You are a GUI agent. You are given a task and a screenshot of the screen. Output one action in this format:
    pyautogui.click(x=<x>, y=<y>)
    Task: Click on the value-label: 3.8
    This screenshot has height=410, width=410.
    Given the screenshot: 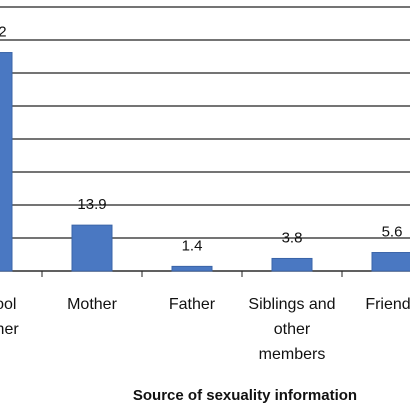 What is the action you would take?
    pyautogui.click(x=292, y=237)
    